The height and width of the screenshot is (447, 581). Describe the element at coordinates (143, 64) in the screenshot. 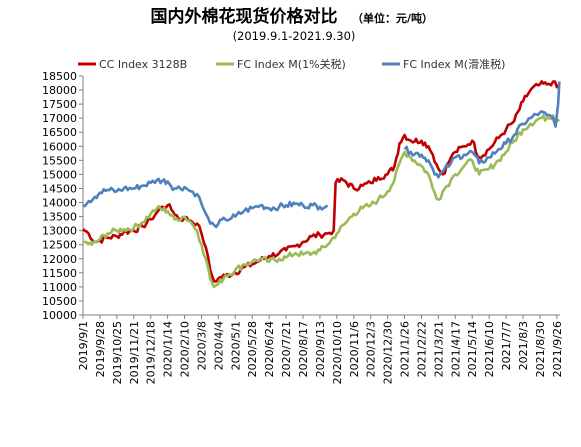

I see `legend-label-cc: CC Index 3128B` at that location.